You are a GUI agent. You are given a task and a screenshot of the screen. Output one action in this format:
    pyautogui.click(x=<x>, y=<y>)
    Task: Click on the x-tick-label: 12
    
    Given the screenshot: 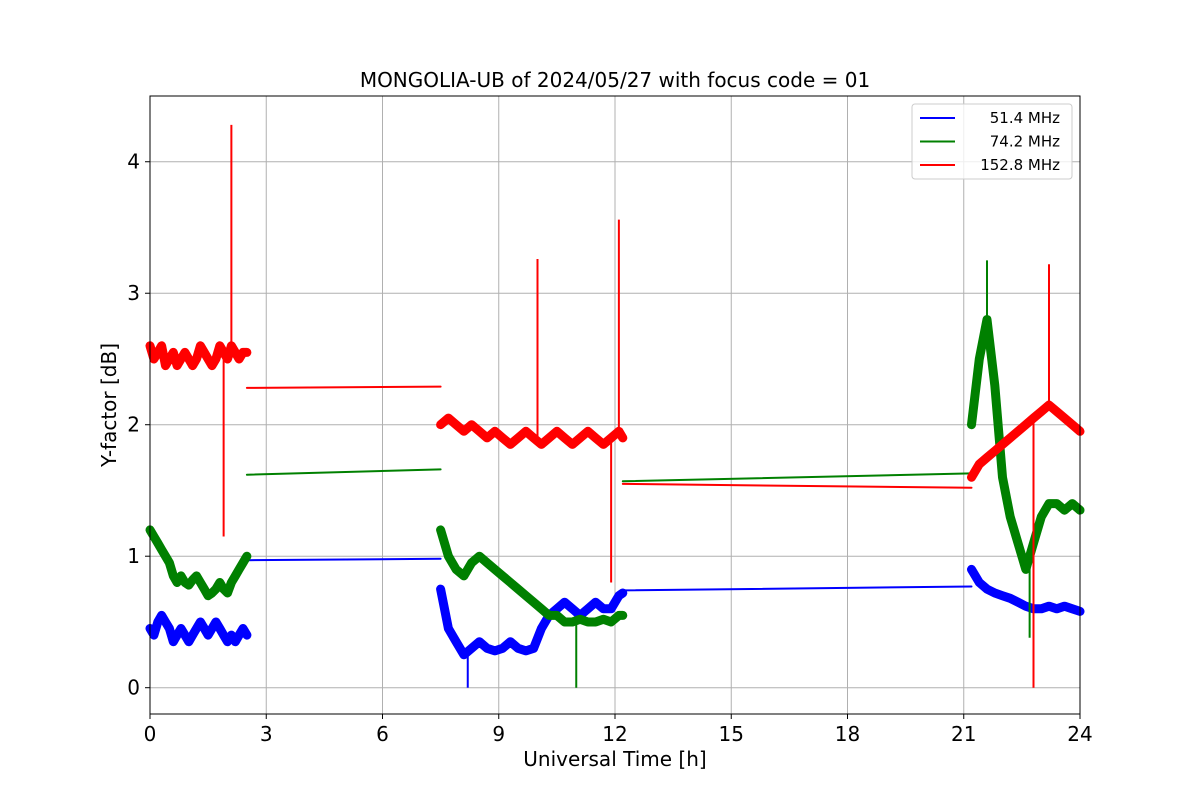 What is the action you would take?
    pyautogui.click(x=614, y=734)
    